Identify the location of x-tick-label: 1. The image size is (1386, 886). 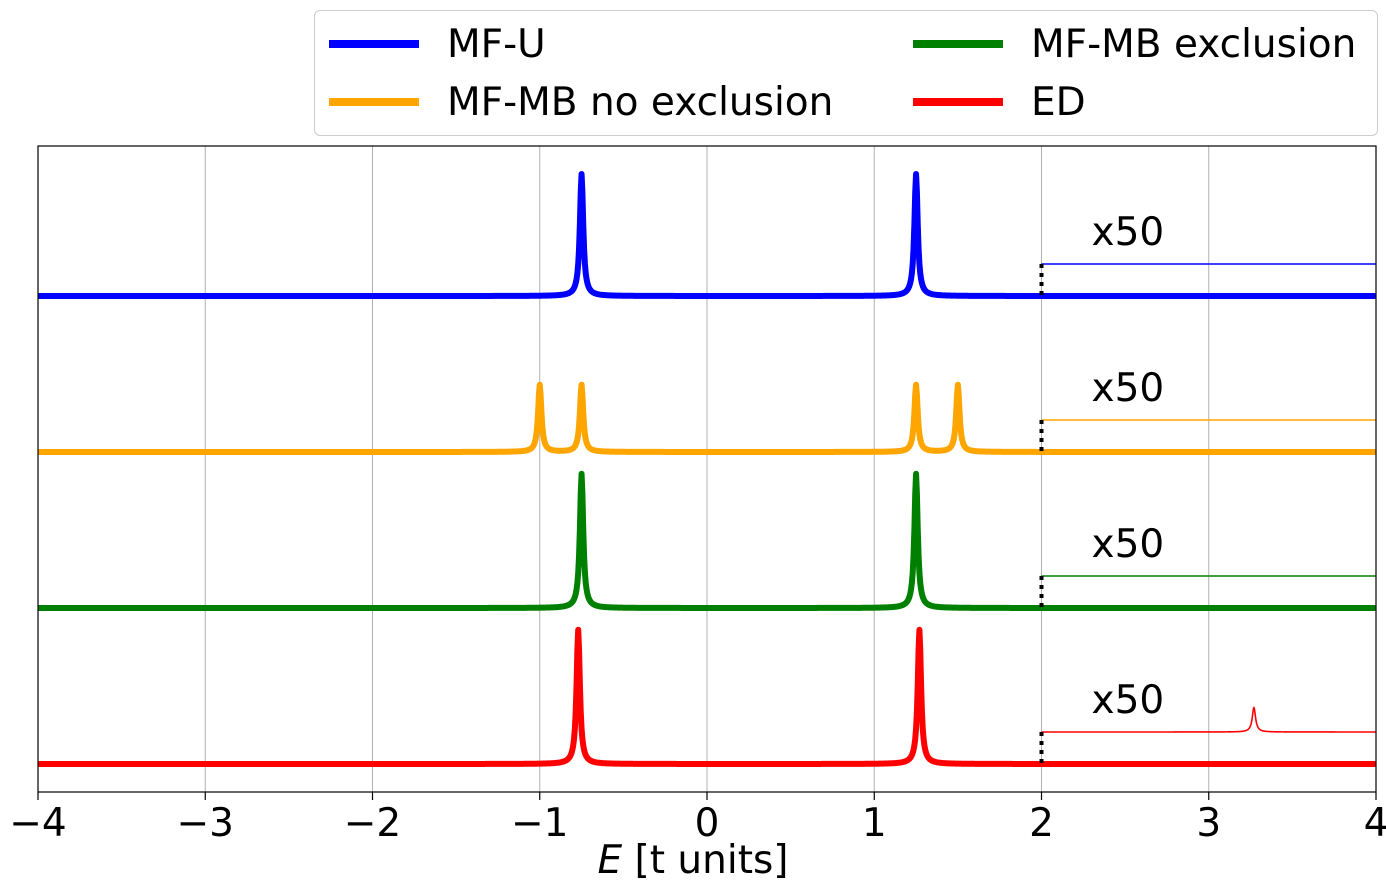
(874, 823).